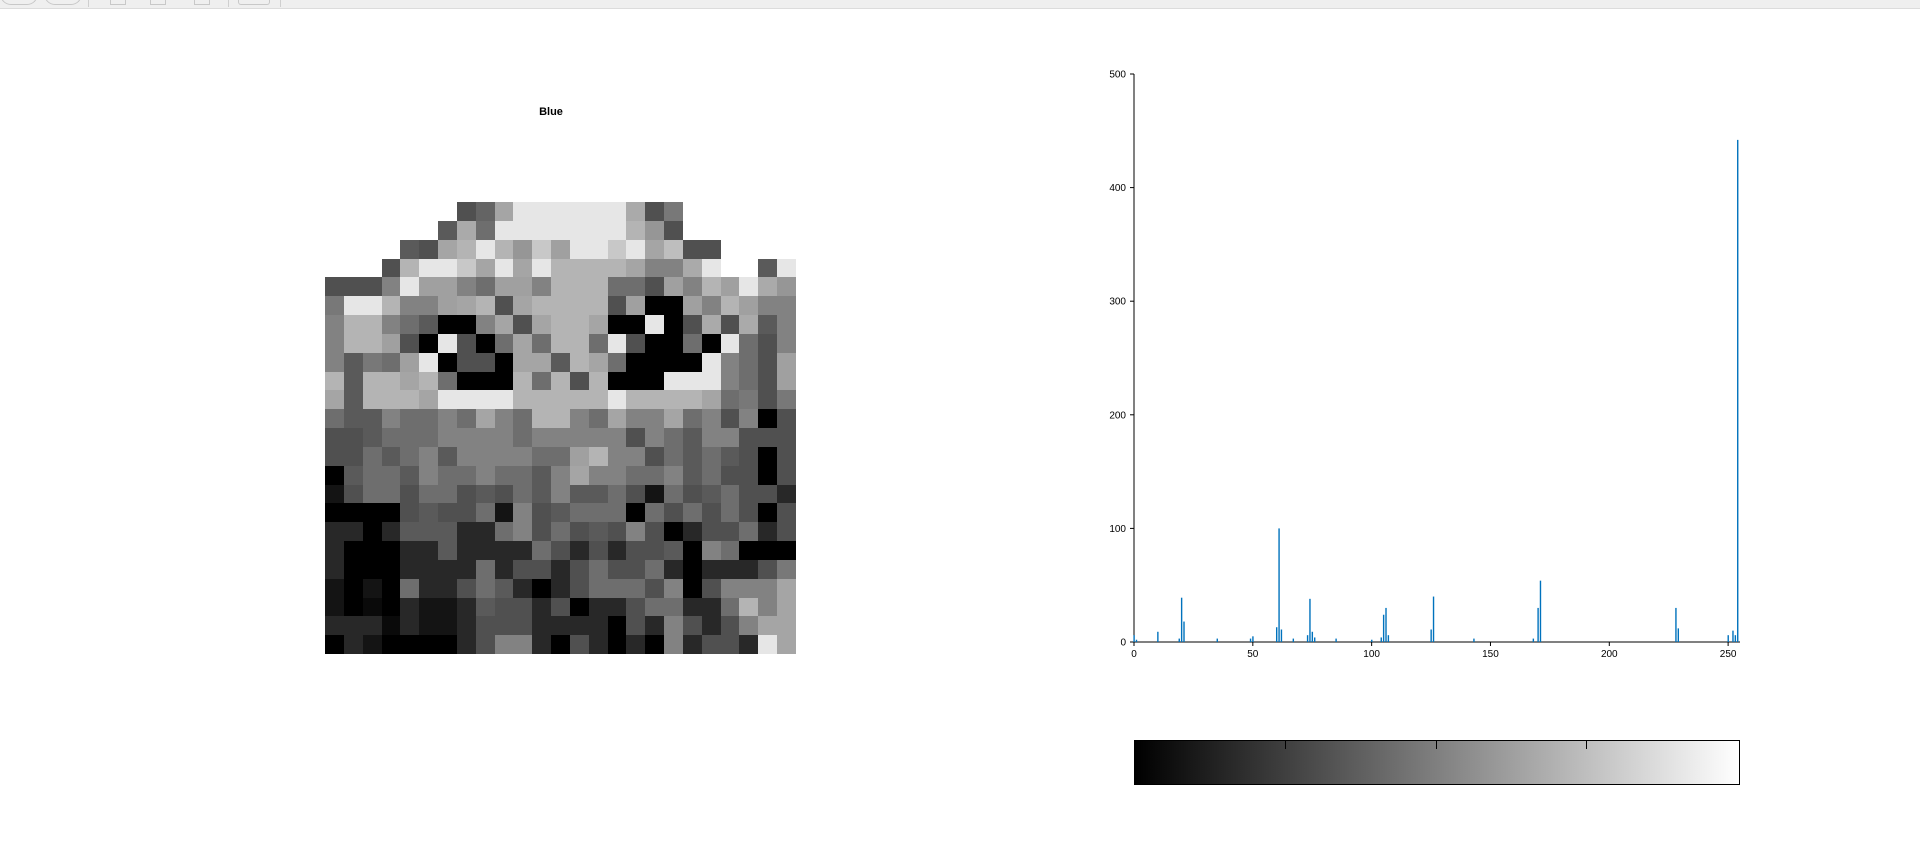 This screenshot has height=868, width=1920. Describe the element at coordinates (202, 2) in the screenshot. I see `toolbar-button-brush` at that location.